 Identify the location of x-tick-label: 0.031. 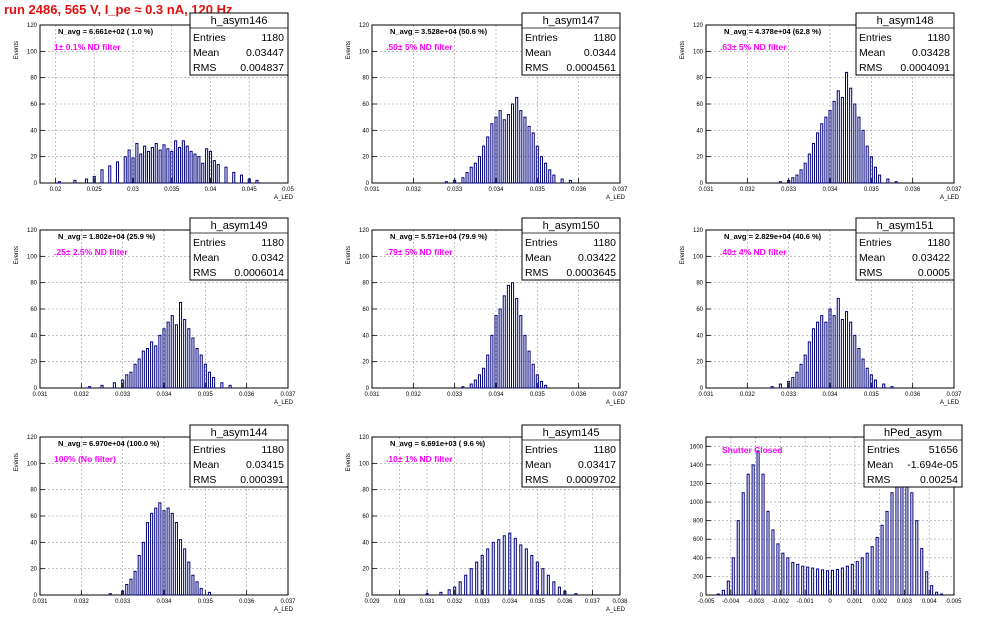
(428, 602).